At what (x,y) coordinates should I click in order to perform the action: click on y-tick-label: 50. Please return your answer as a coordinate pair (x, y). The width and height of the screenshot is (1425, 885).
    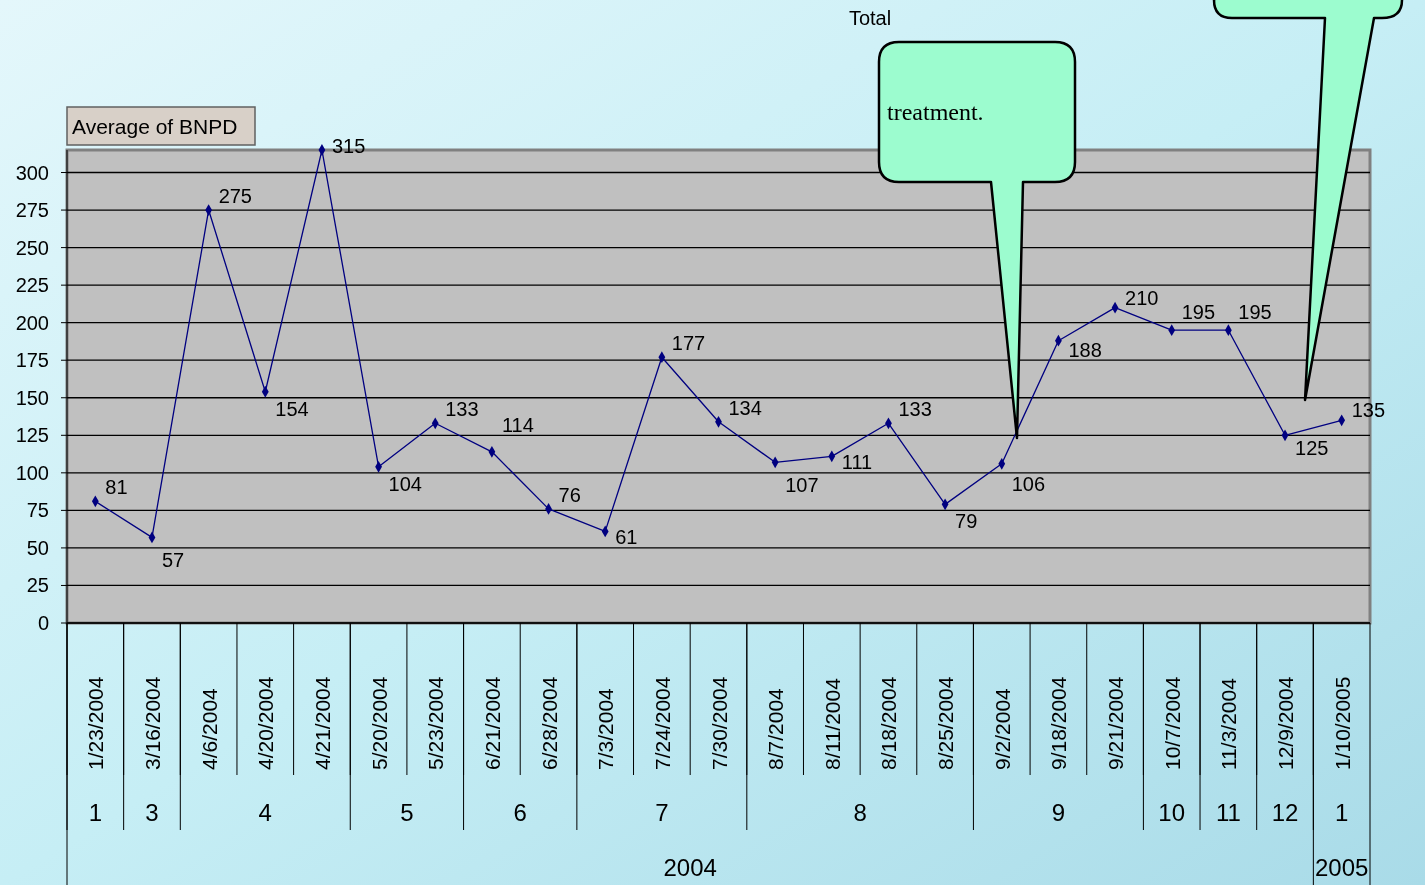
    Looking at the image, I should click on (37, 547).